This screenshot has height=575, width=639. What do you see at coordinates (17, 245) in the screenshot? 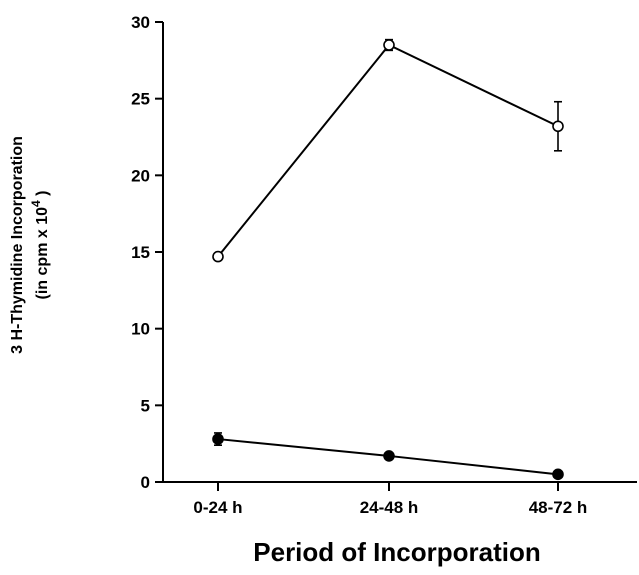
I see `y-axis-title-line1: 3 H-Thymidine Incorporation` at bounding box center [17, 245].